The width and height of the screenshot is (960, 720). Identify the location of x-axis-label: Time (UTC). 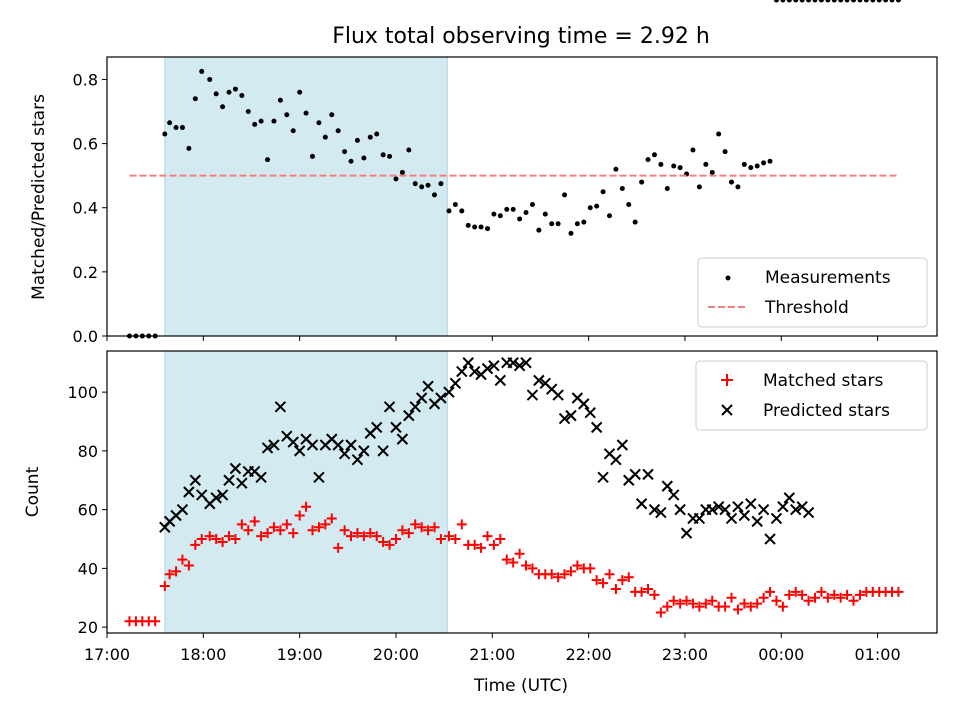
(520, 686).